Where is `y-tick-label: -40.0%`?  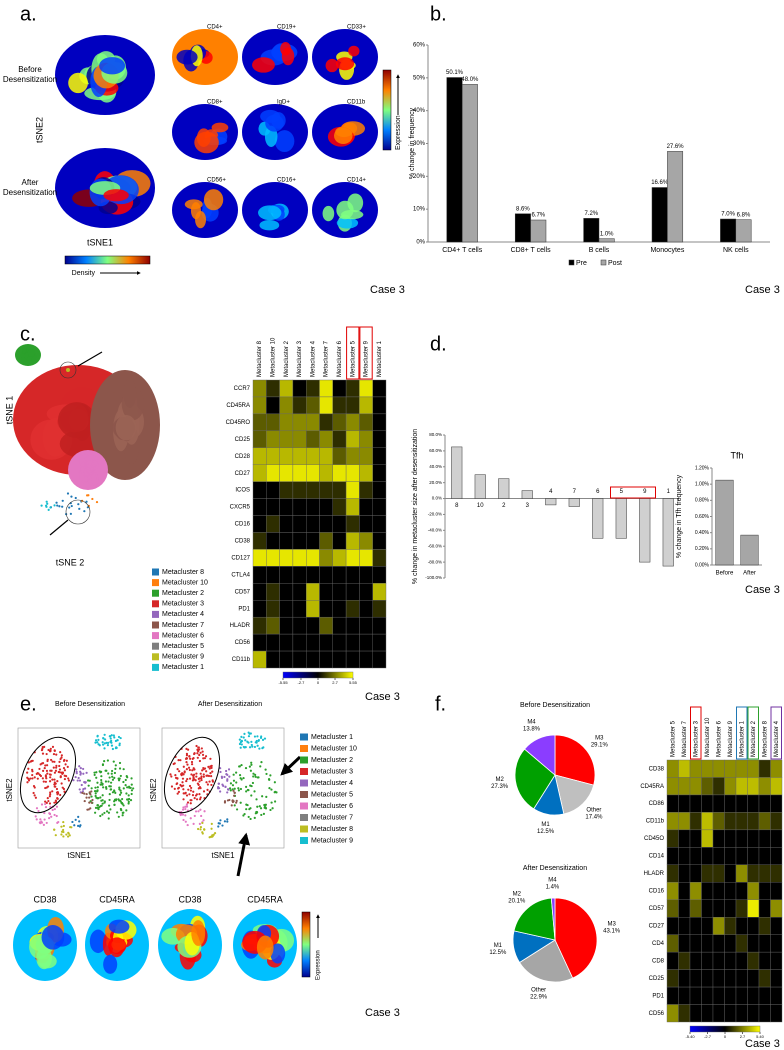 y-tick-label: -40.0% is located at coordinates (435, 530).